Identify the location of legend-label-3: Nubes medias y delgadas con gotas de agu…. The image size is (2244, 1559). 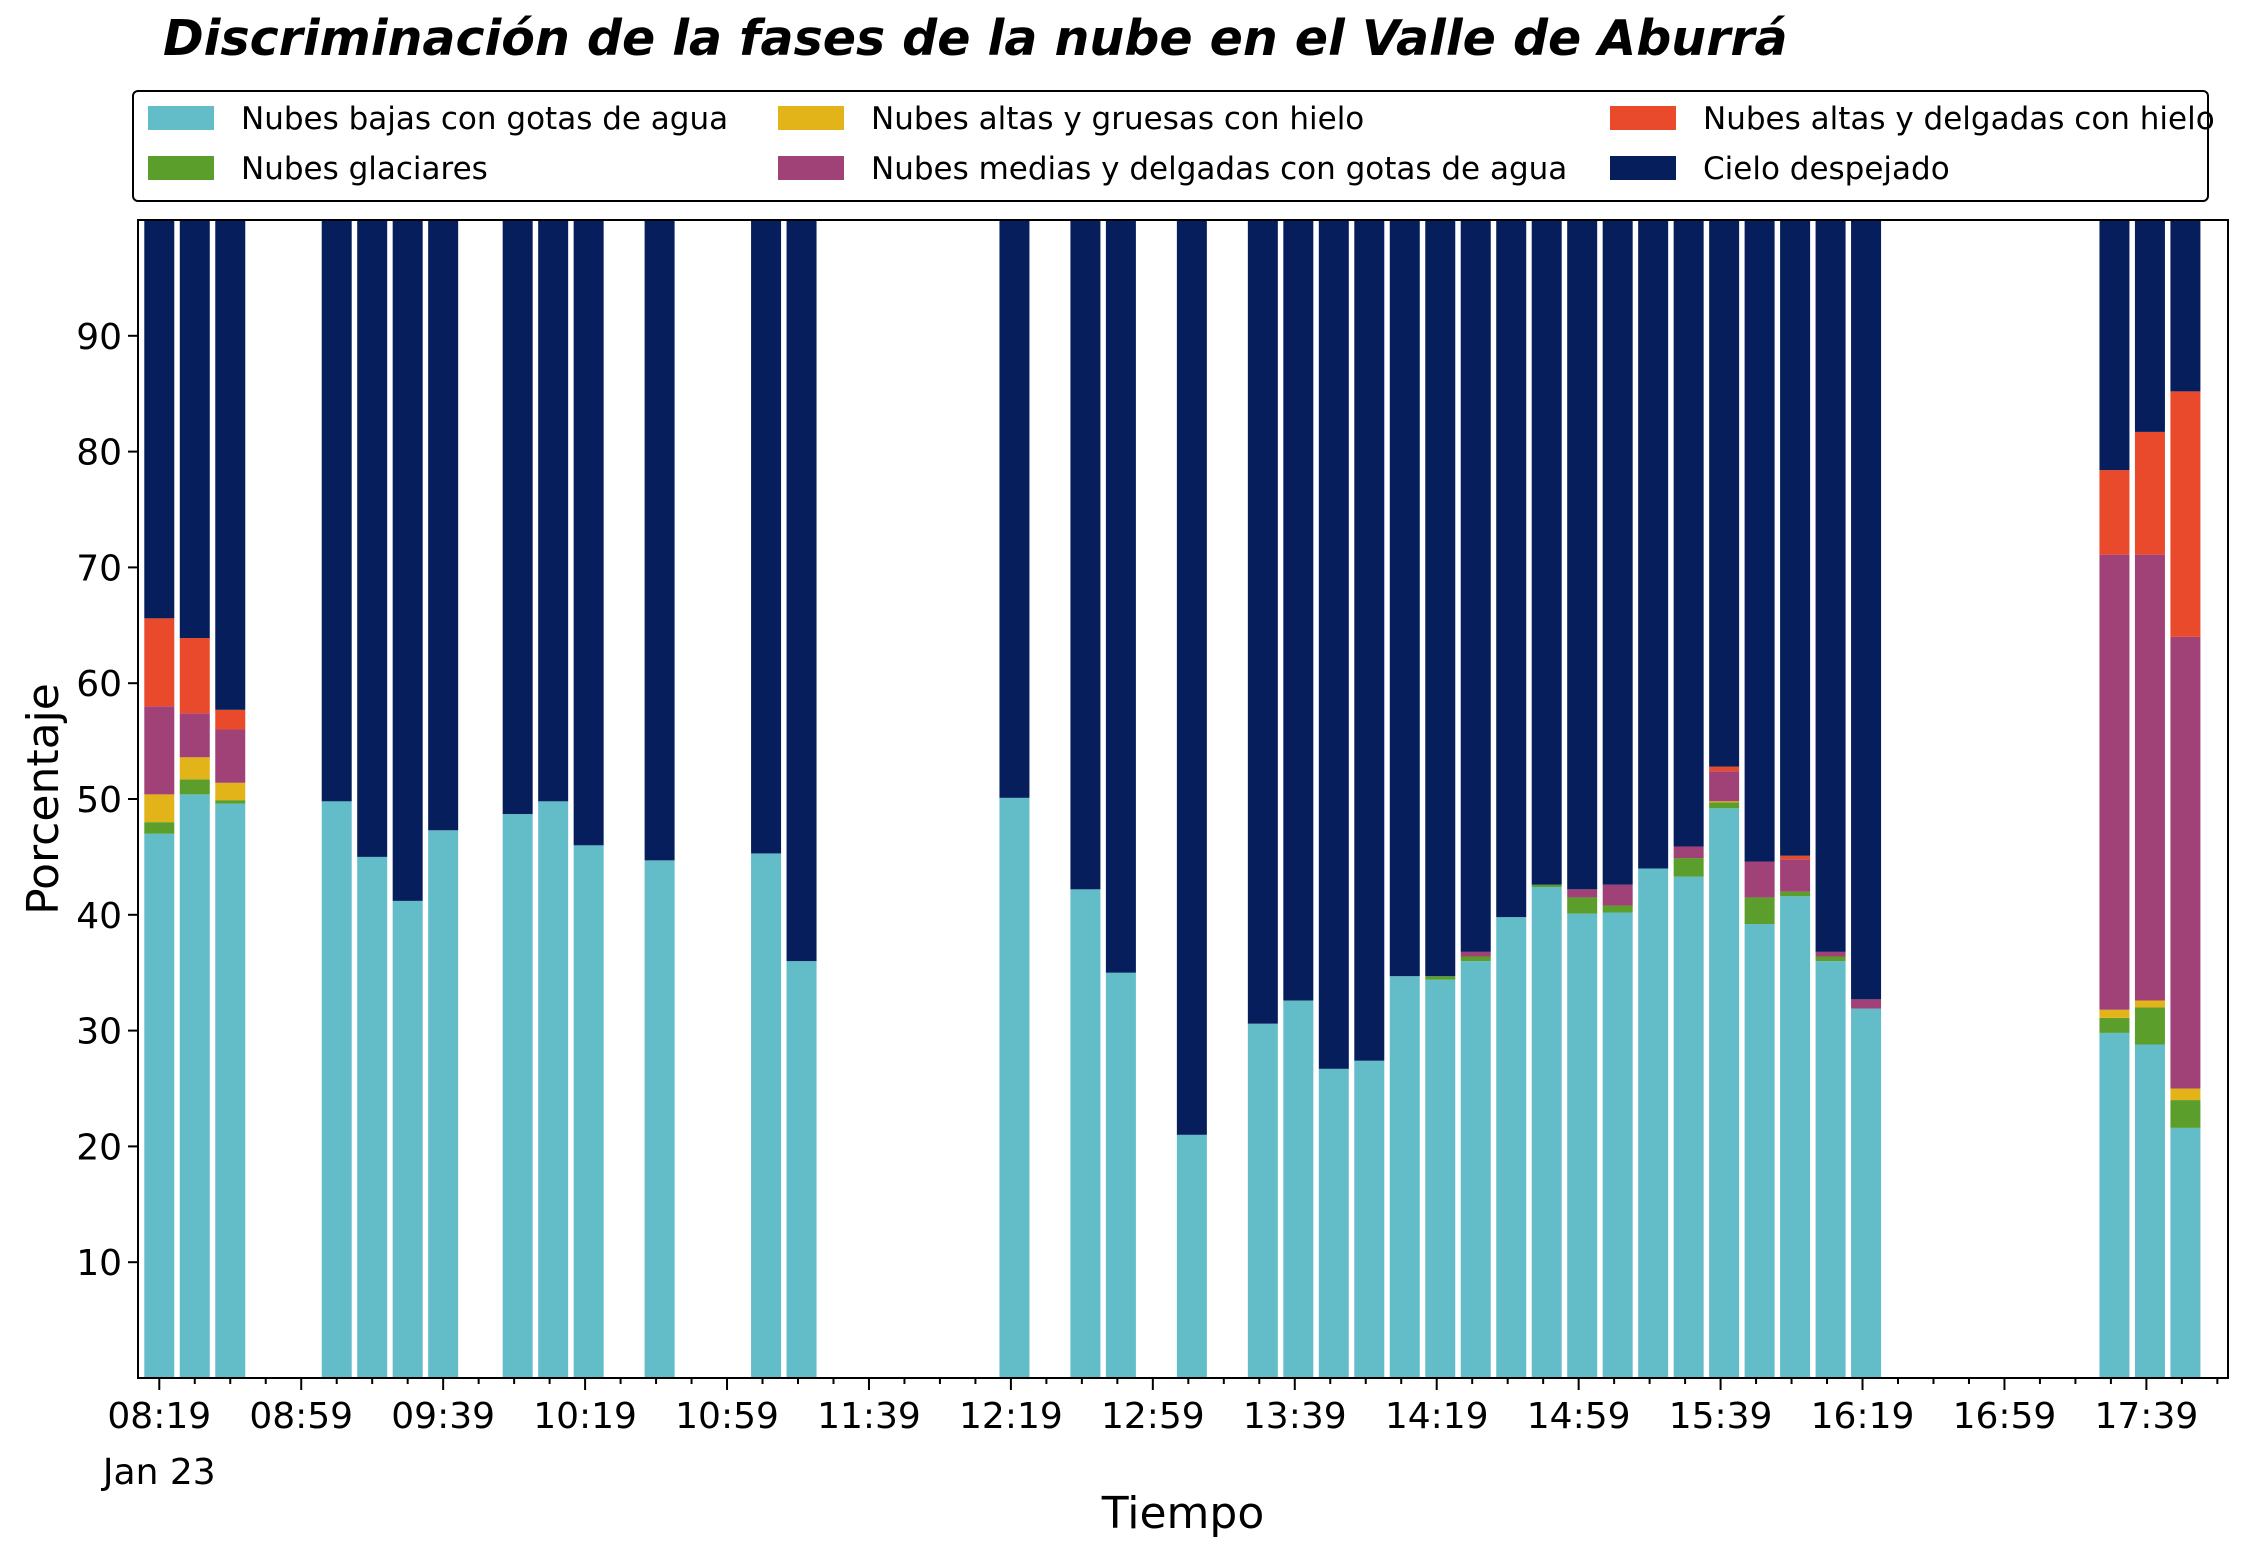
(1219, 169).